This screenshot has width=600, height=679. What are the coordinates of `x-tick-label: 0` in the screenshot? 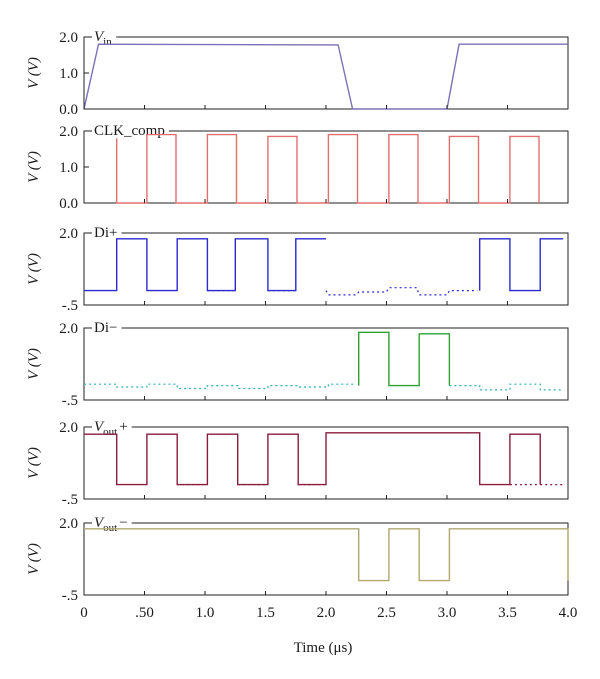 It's located at (84, 613).